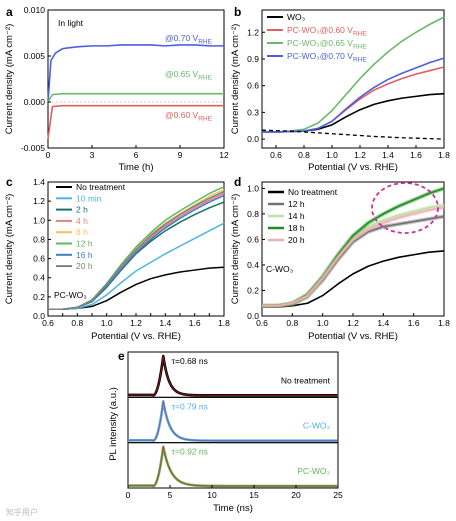 The height and width of the screenshot is (521, 456). What do you see at coordinates (313, 471) in the screenshot?
I see `panel-e-sample-label: PC-WO₃` at bounding box center [313, 471].